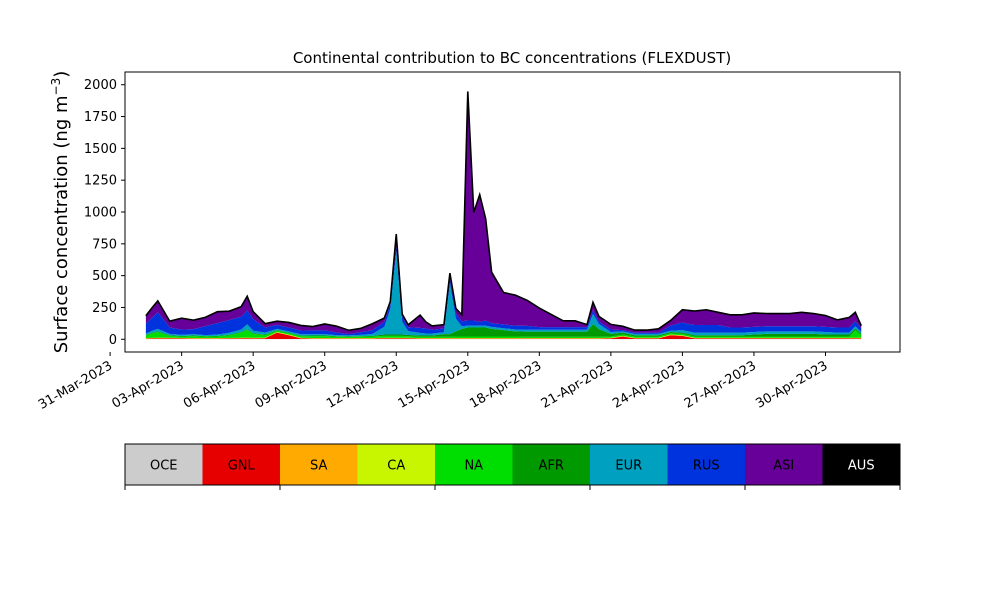 The image size is (1000, 600). I want to click on y-axis-title-sup: −3, so click(56, 87).